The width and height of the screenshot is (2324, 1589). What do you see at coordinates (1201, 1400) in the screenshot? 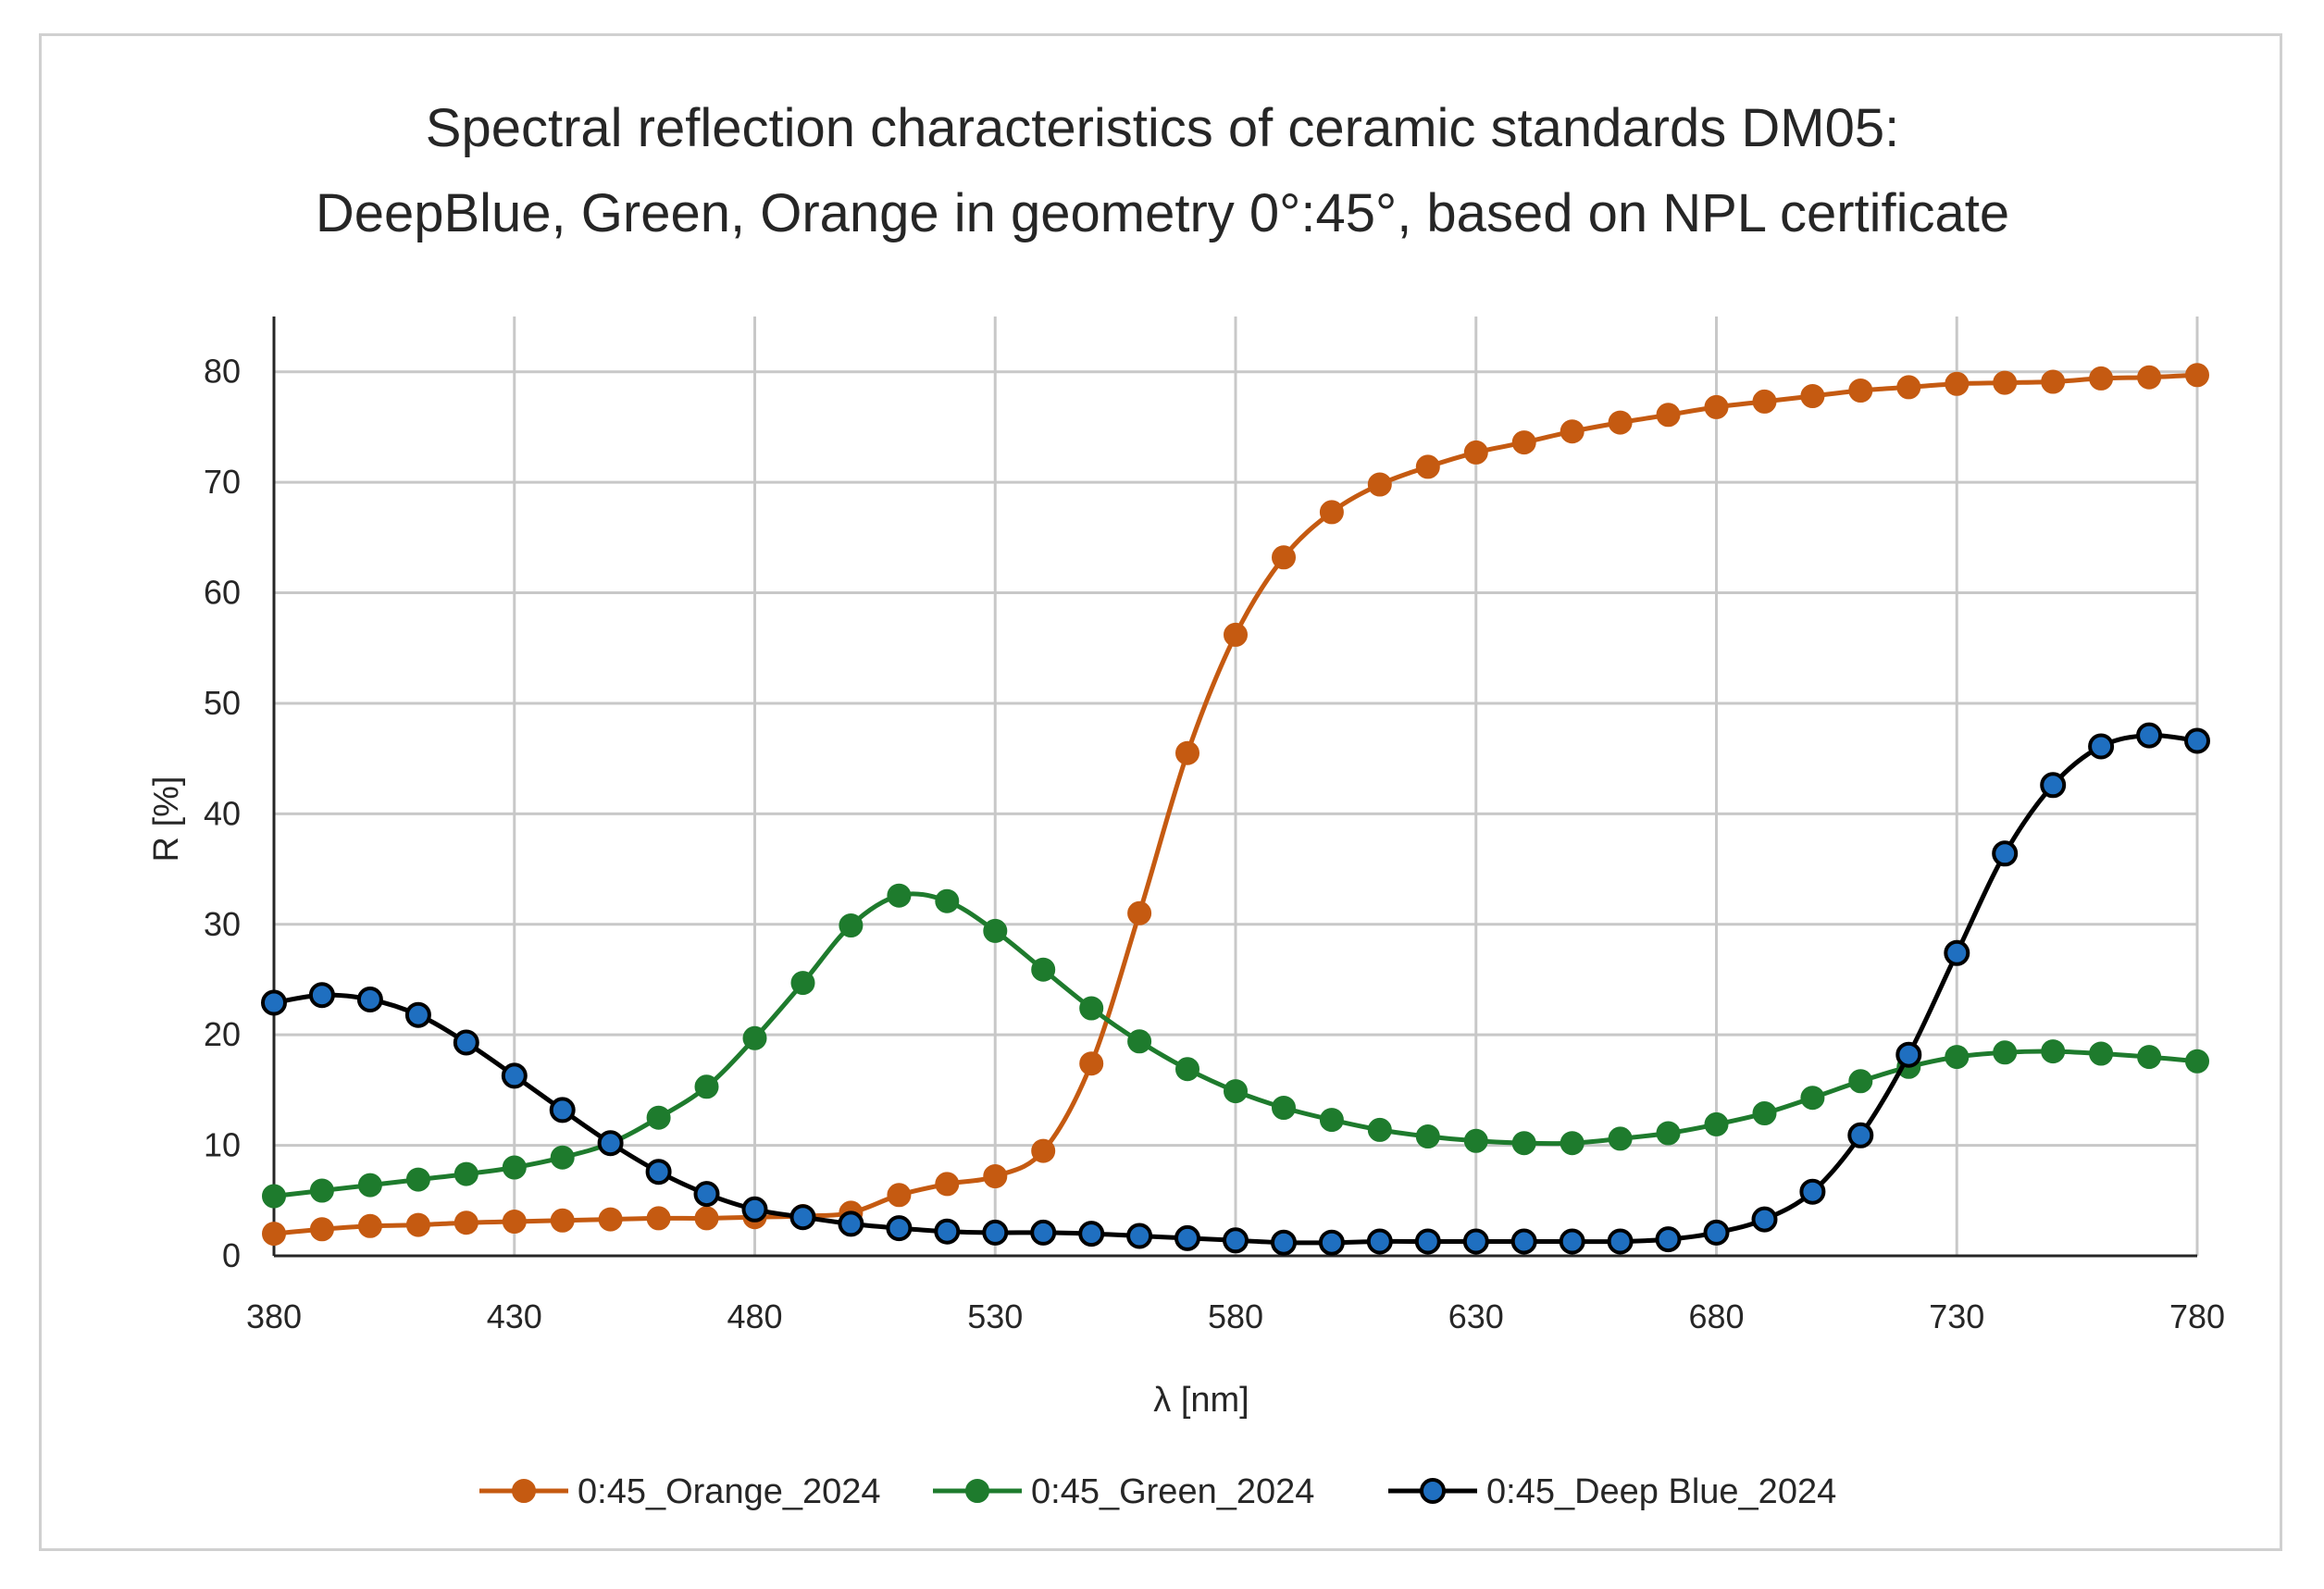
I see `x-axis-title: λ [nm]` at bounding box center [1201, 1400].